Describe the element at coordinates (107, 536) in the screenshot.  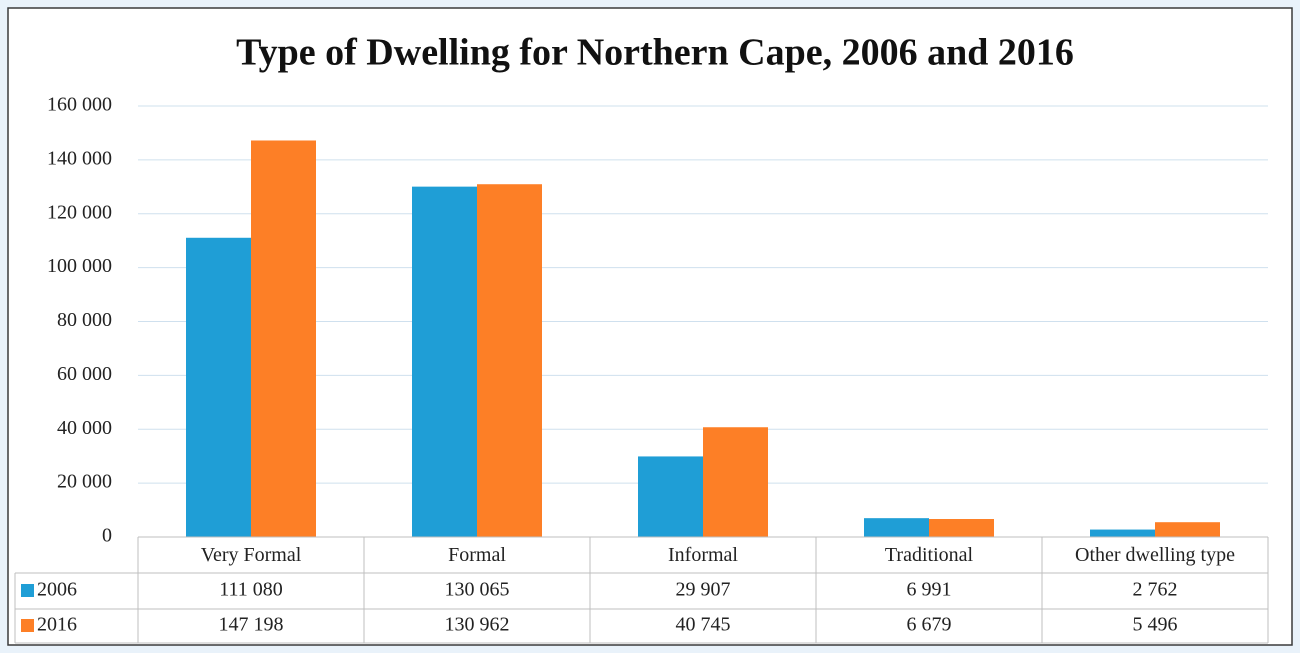
I see `y-tick-label: 0` at that location.